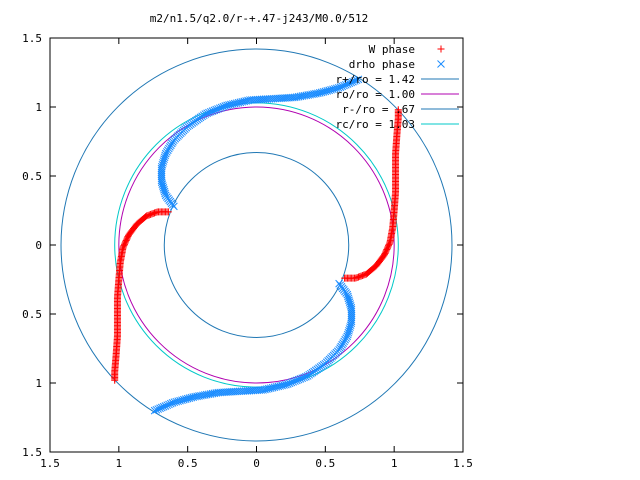 The image size is (640, 480). Describe the element at coordinates (375, 79) in the screenshot. I see `legend-label: r+/ro = 1.42` at that location.